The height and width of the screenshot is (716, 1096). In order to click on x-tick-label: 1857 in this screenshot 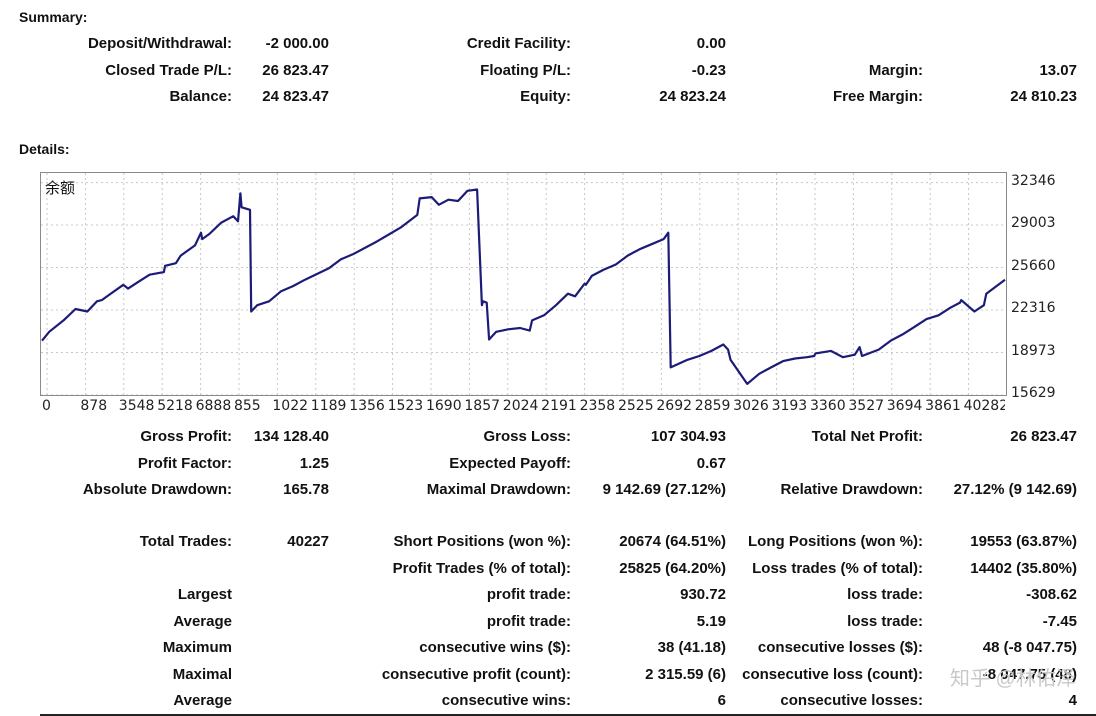, I will do `click(482, 406)`.